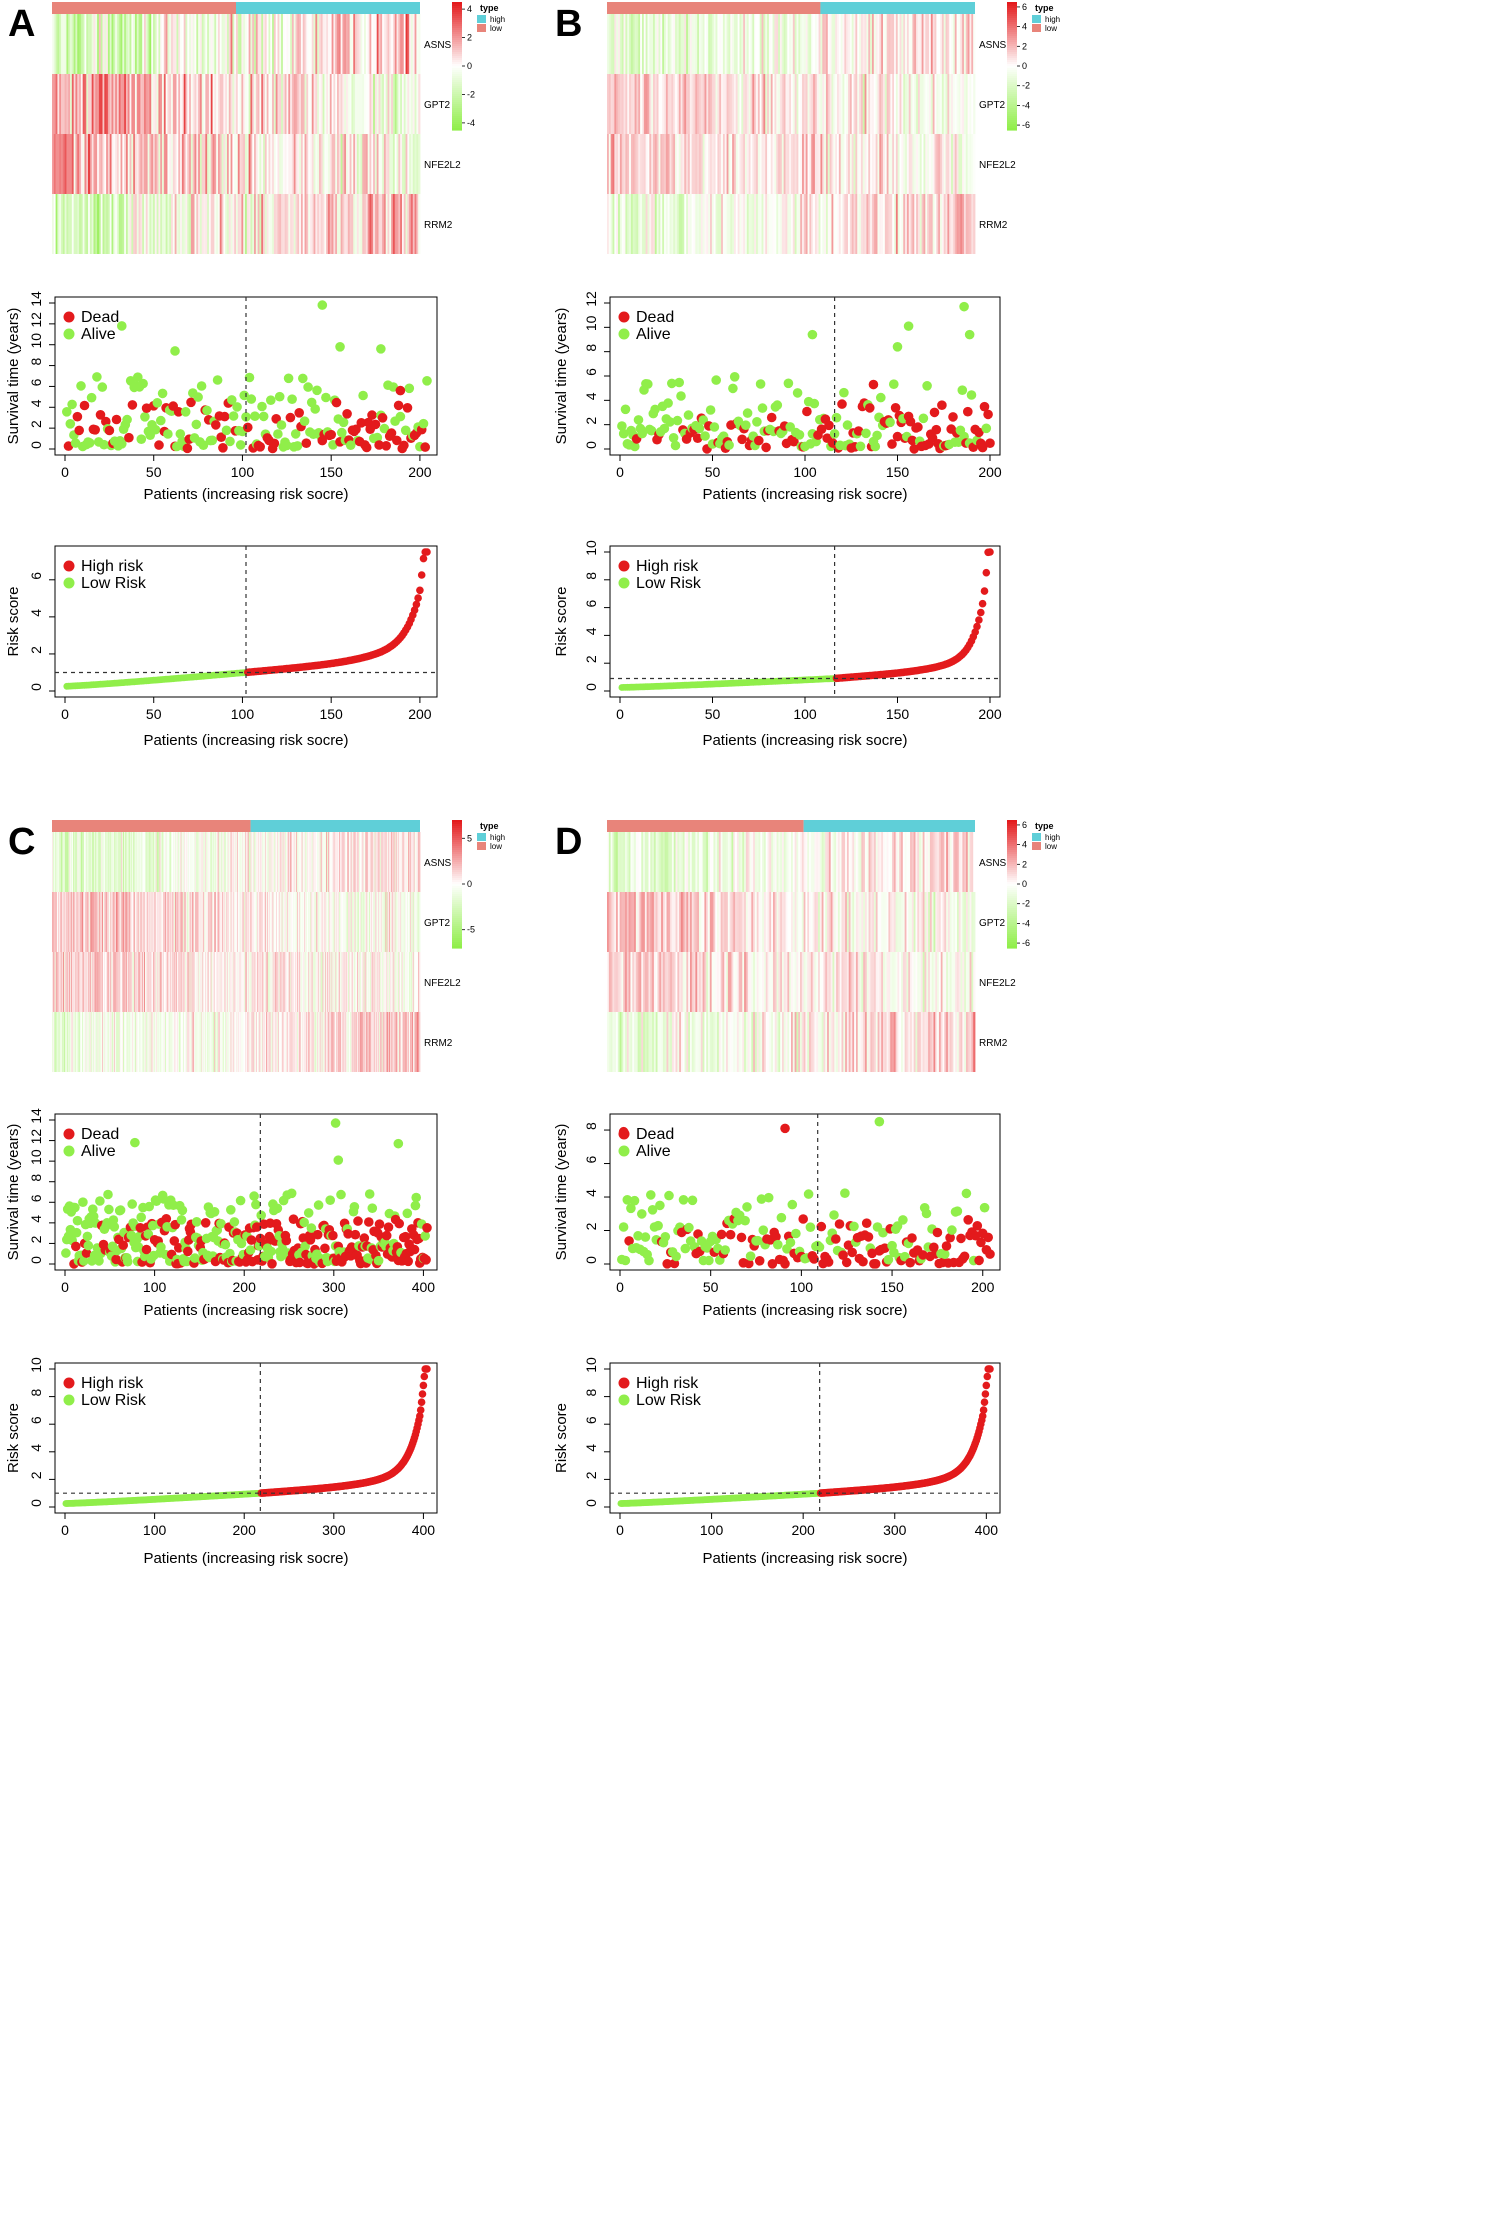 The width and height of the screenshot is (1499, 2231). What do you see at coordinates (481, 837) in the screenshot?
I see `type-legend-swatch-high` at bounding box center [481, 837].